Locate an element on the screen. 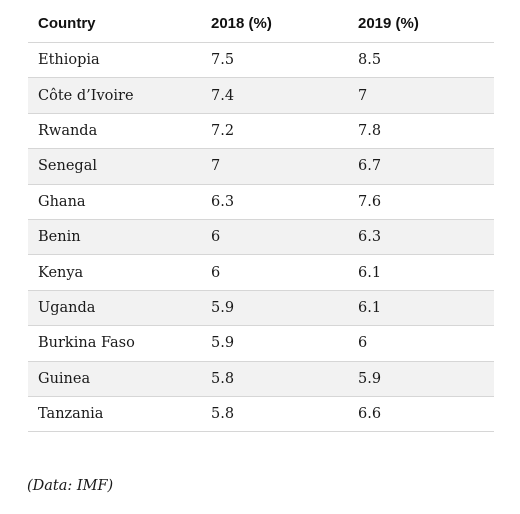 This screenshot has height=514, width=520. cell-country: Rwanda is located at coordinates (114, 131).